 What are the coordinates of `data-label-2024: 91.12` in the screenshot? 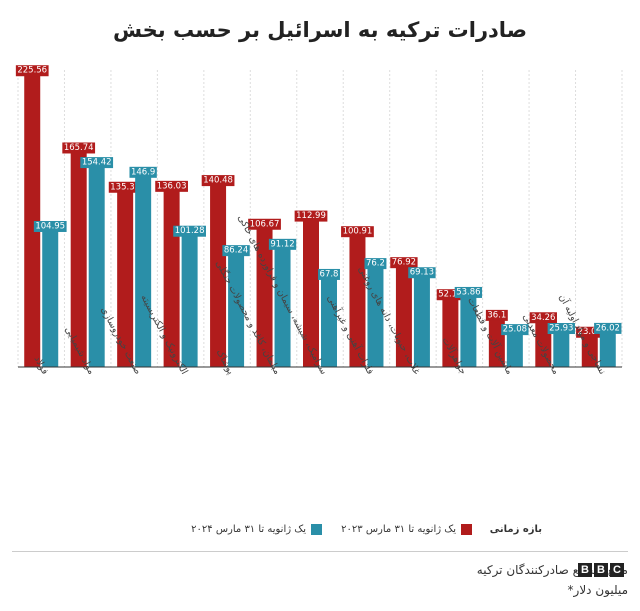 It's located at (282, 244).